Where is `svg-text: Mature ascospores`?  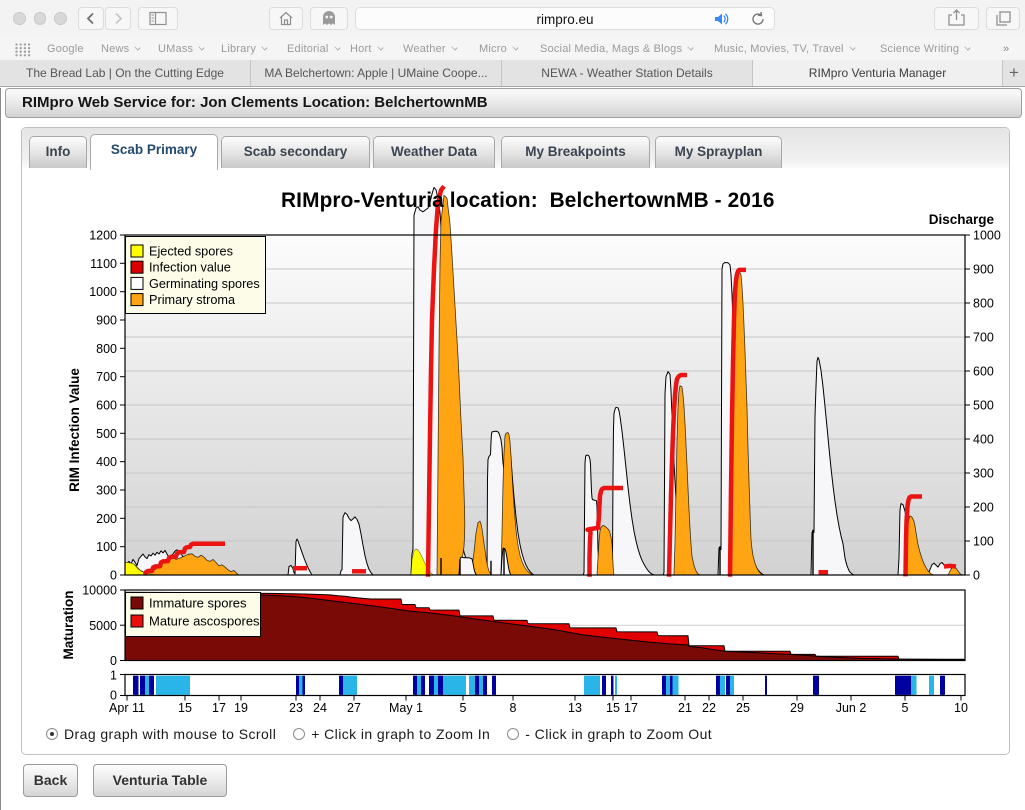 svg-text: Mature ascospores is located at coordinates (204, 621).